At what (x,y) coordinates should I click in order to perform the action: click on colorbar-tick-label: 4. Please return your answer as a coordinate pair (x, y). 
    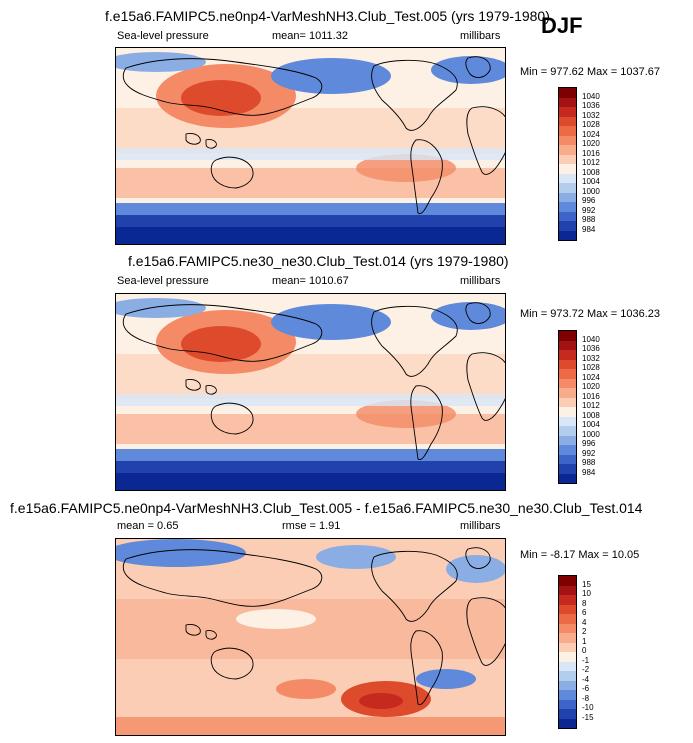
    Looking at the image, I should click on (584, 622).